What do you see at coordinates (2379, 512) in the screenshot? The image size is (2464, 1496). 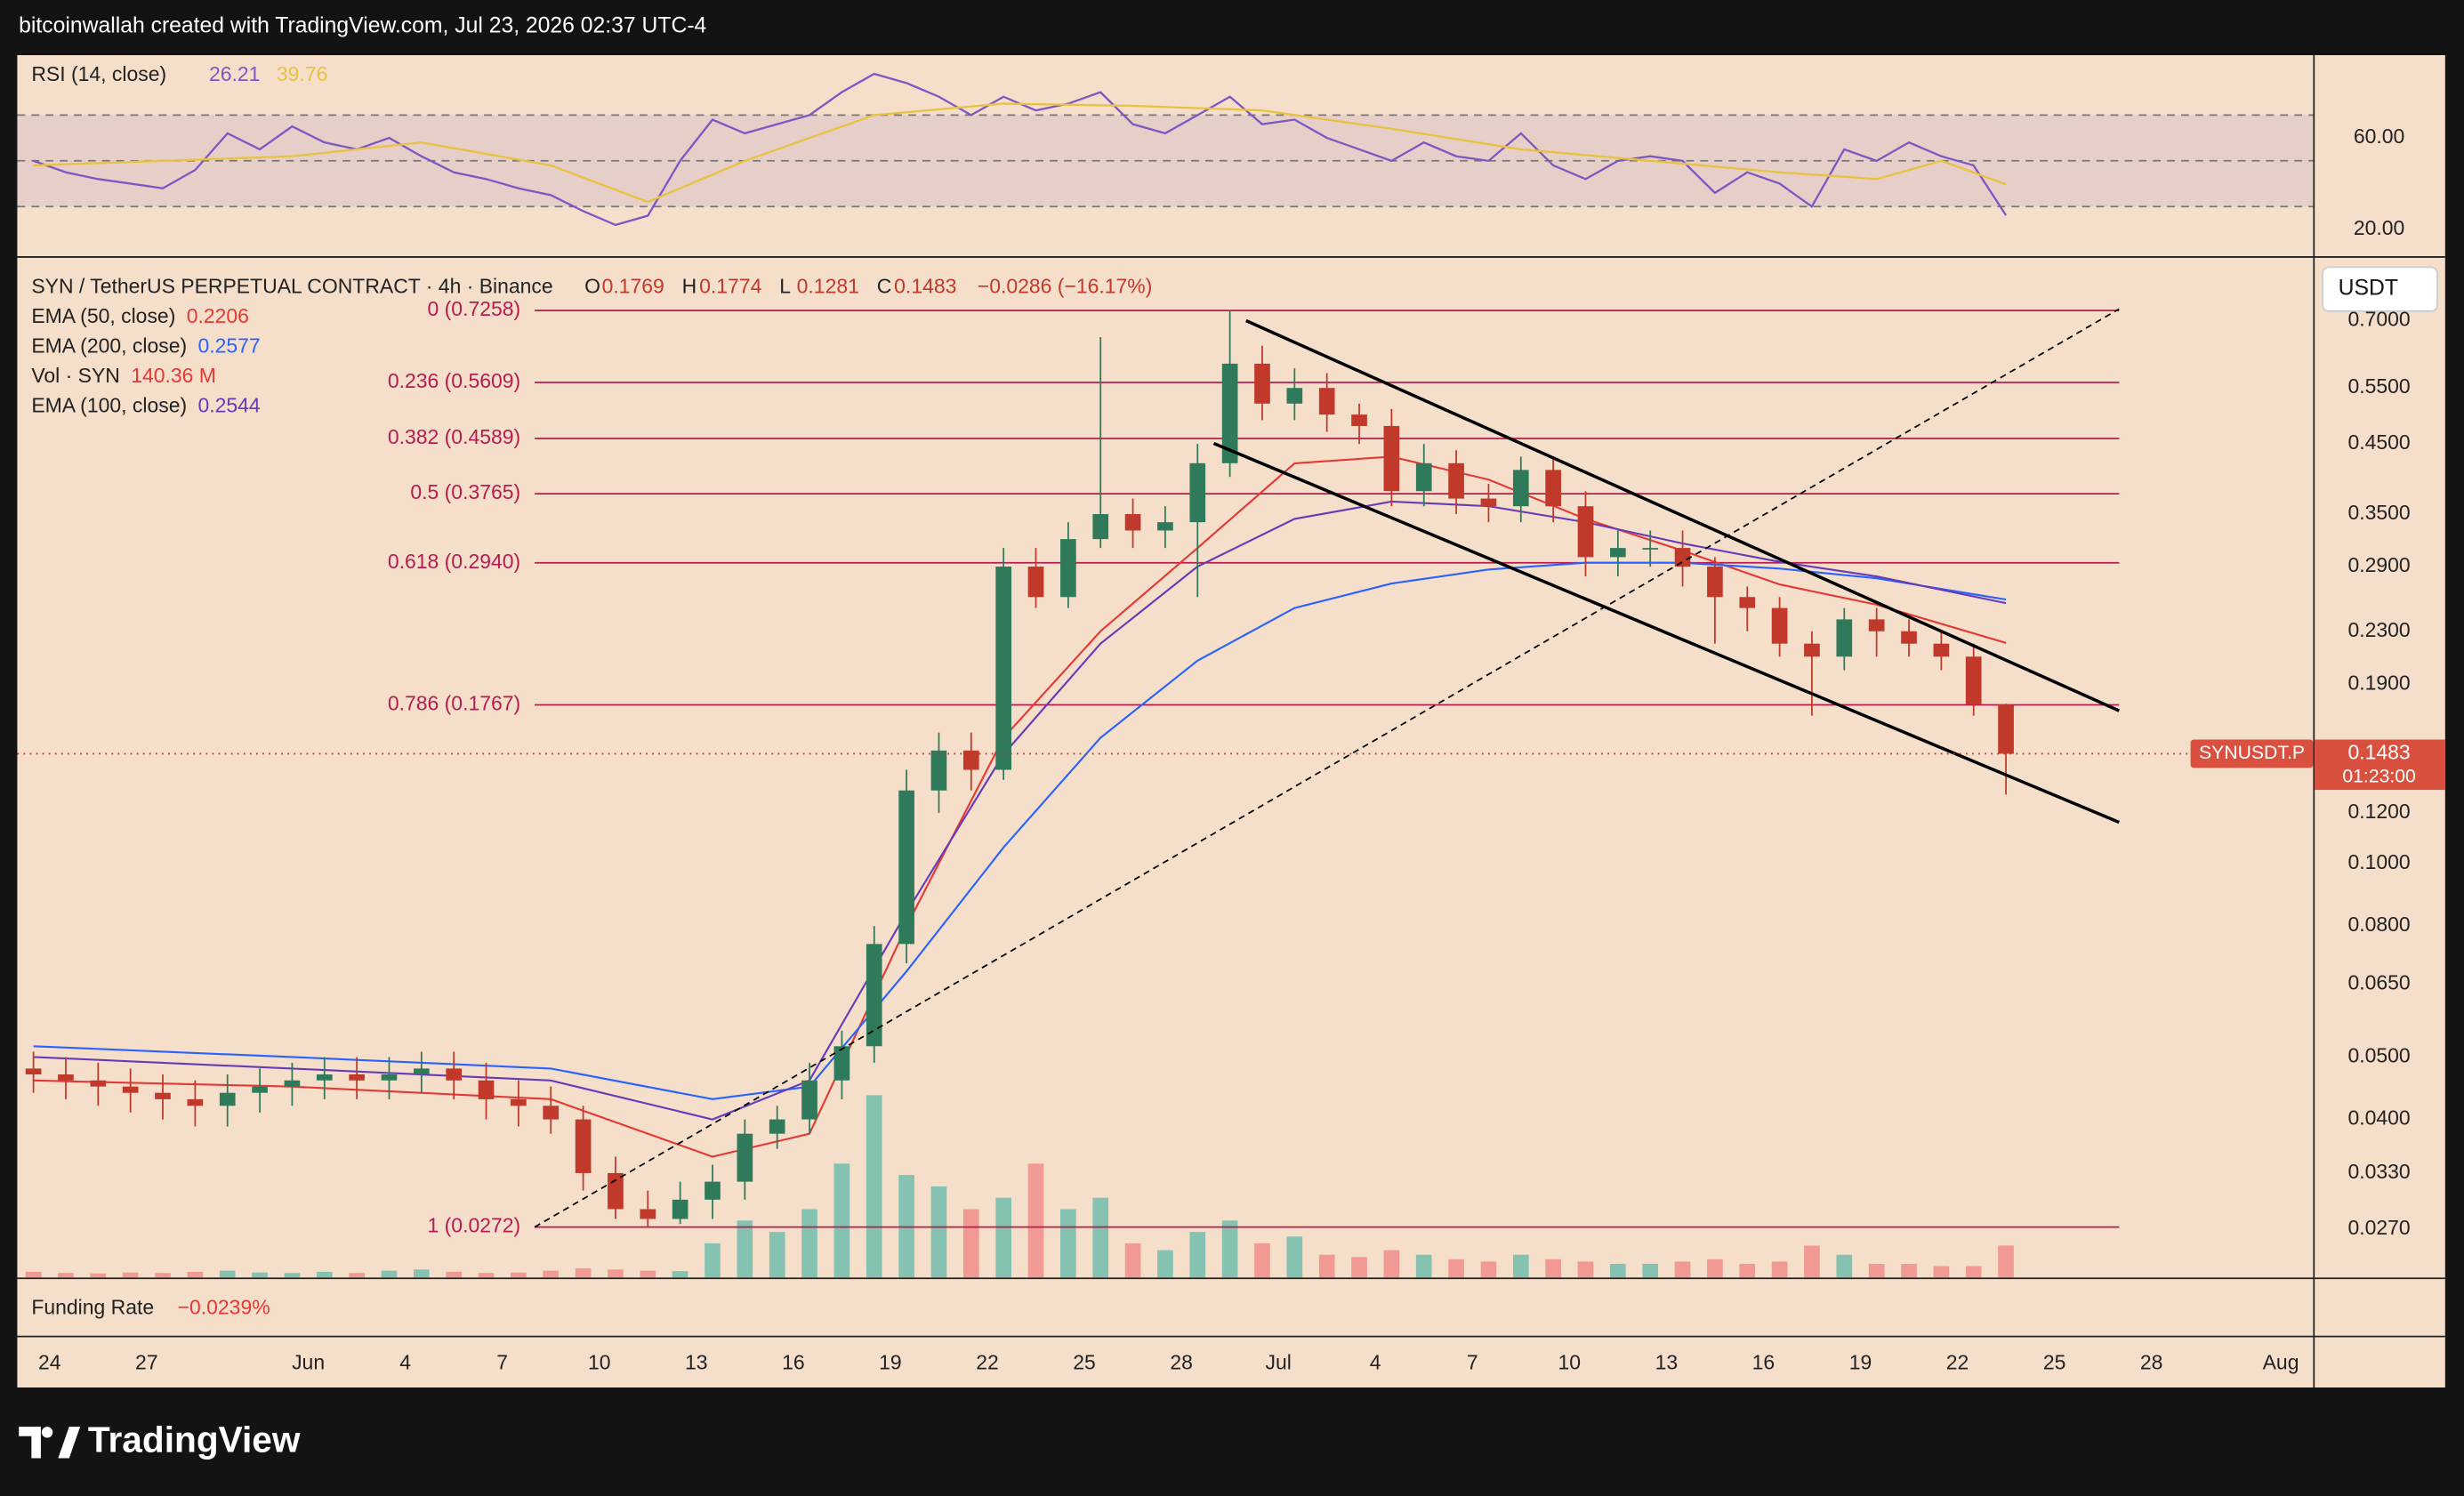 I see `price-tick-label: 0.3500` at bounding box center [2379, 512].